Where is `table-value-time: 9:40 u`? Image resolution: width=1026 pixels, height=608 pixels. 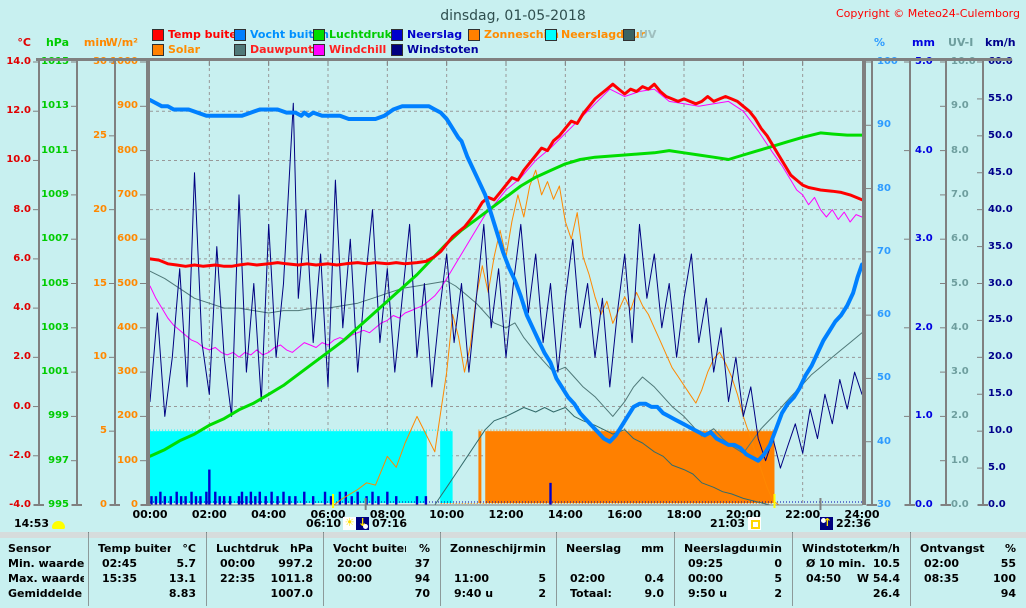
table-value-time: 9:40 u is located at coordinates (474, 593).